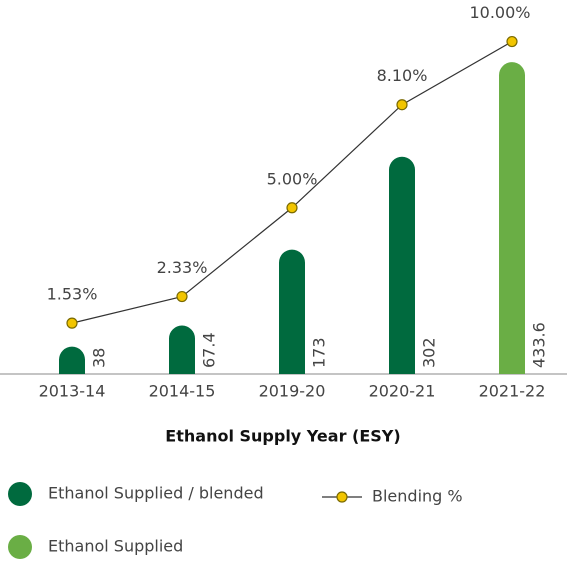 The width and height of the screenshot is (567, 561). Describe the element at coordinates (342, 497) in the screenshot. I see `legend-marker` at that location.